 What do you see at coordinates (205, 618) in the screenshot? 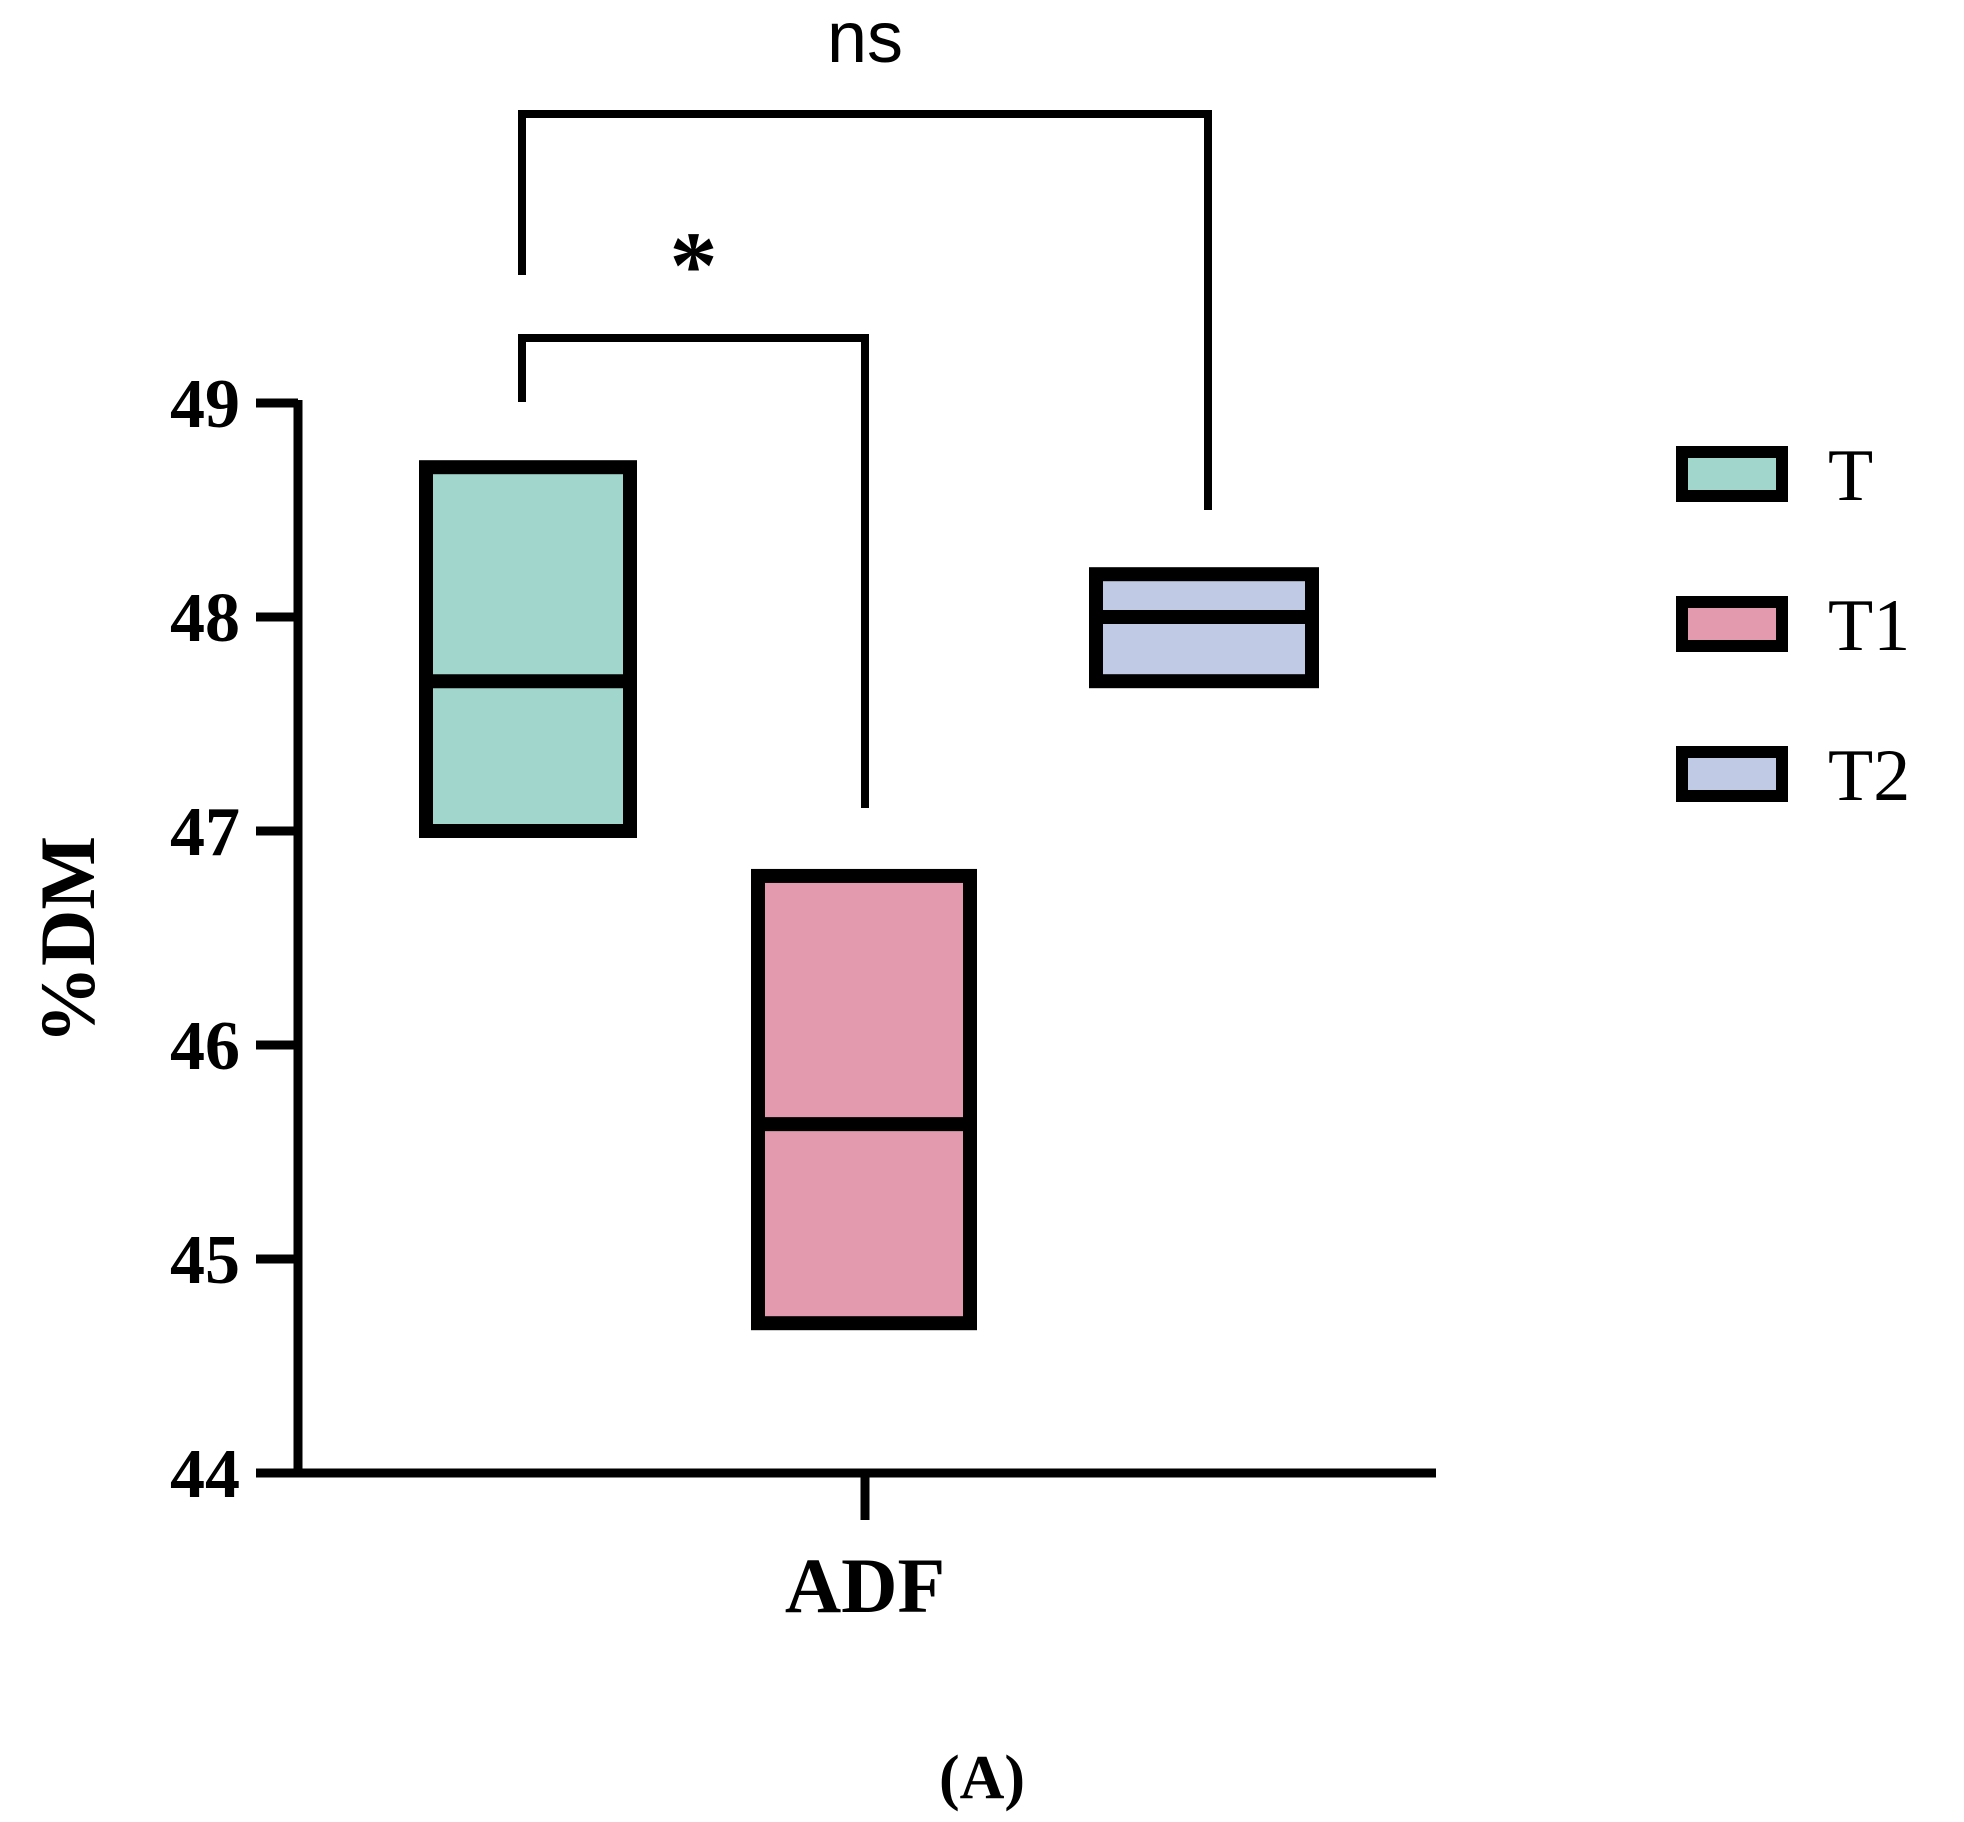
I see `y-tick-label: 48` at bounding box center [205, 618].